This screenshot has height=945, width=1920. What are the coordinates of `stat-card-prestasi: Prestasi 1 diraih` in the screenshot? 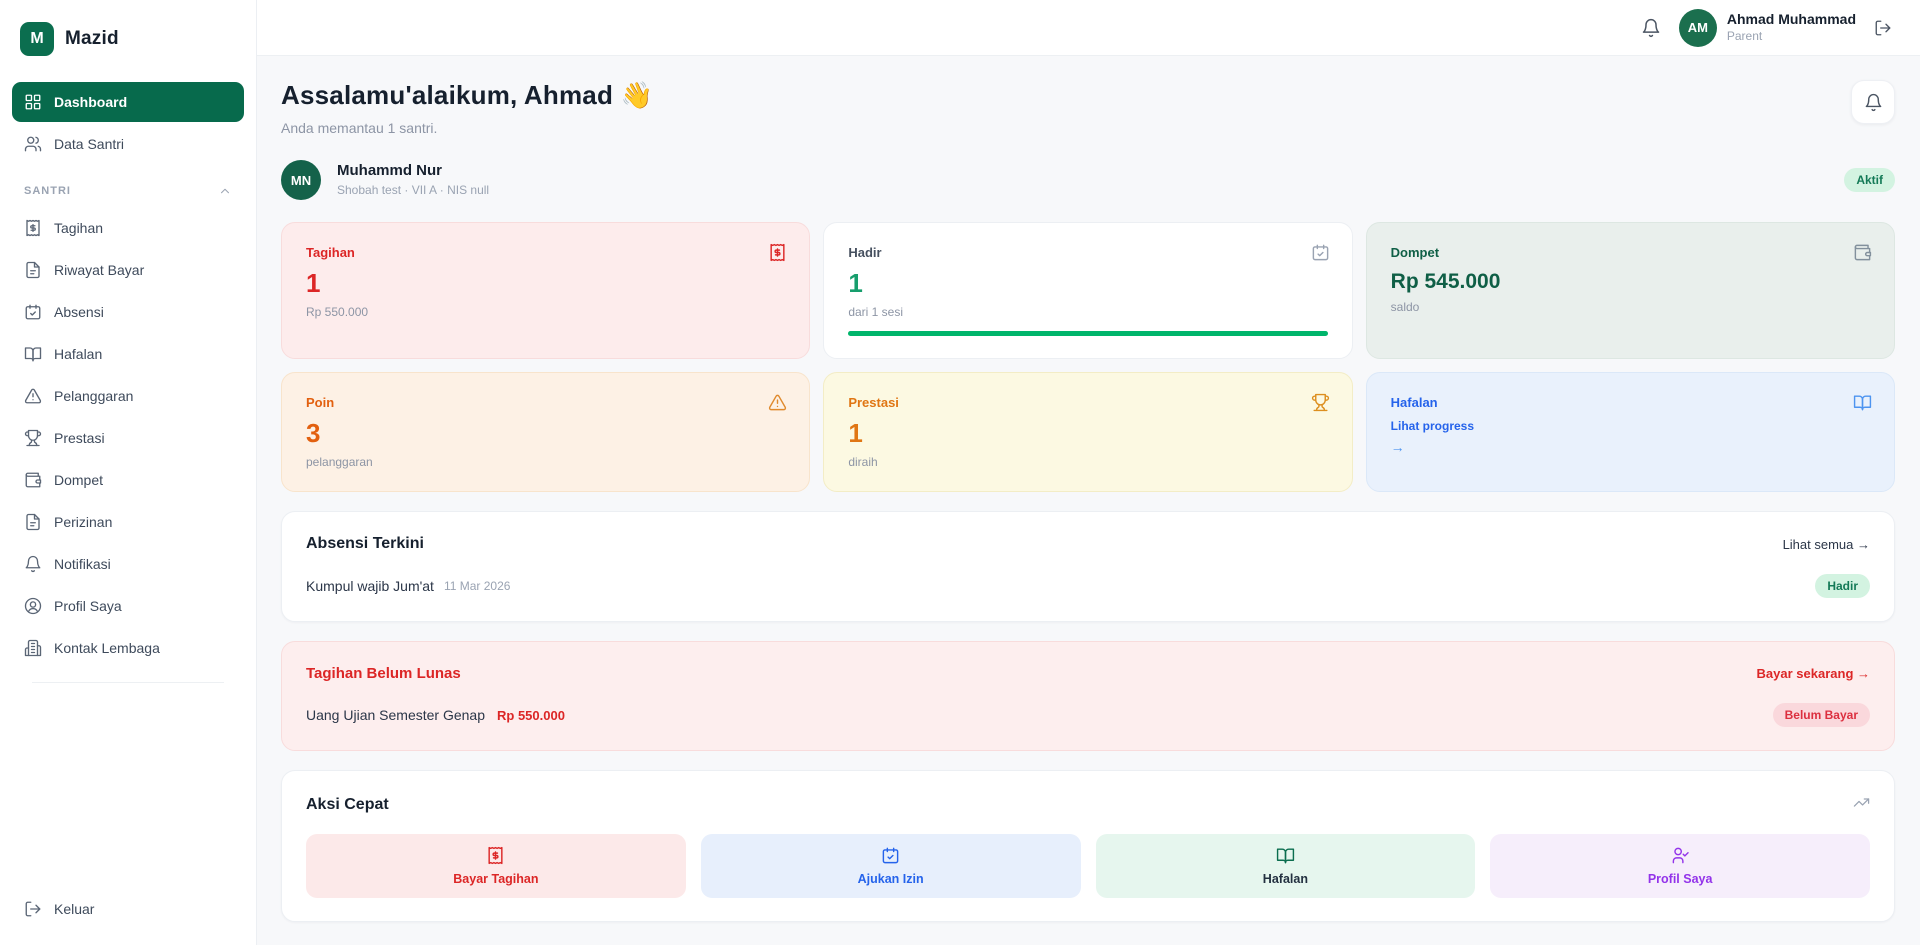 It's located at (1088, 432).